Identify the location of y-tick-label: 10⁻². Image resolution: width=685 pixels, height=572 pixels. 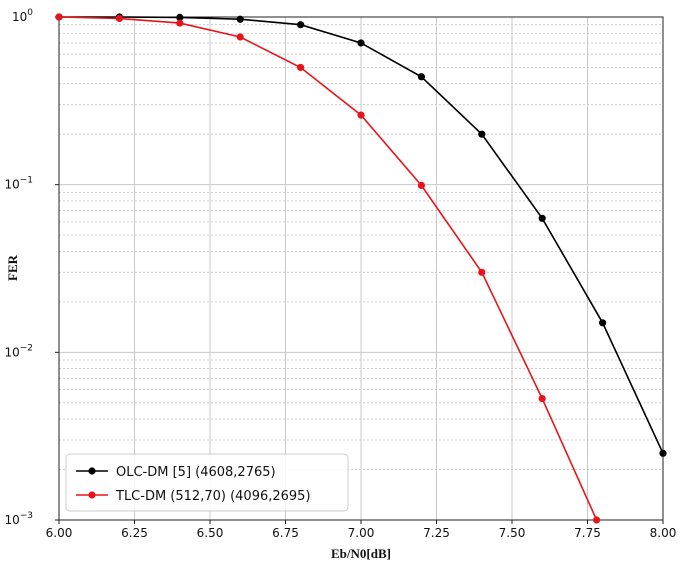
(18, 351).